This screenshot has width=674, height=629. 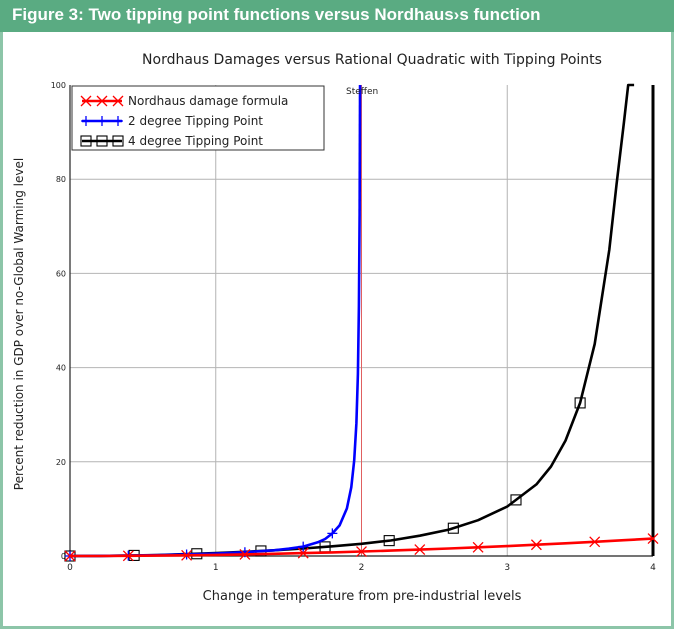 I want to click on y-tick-label: 100, so click(x=58, y=85).